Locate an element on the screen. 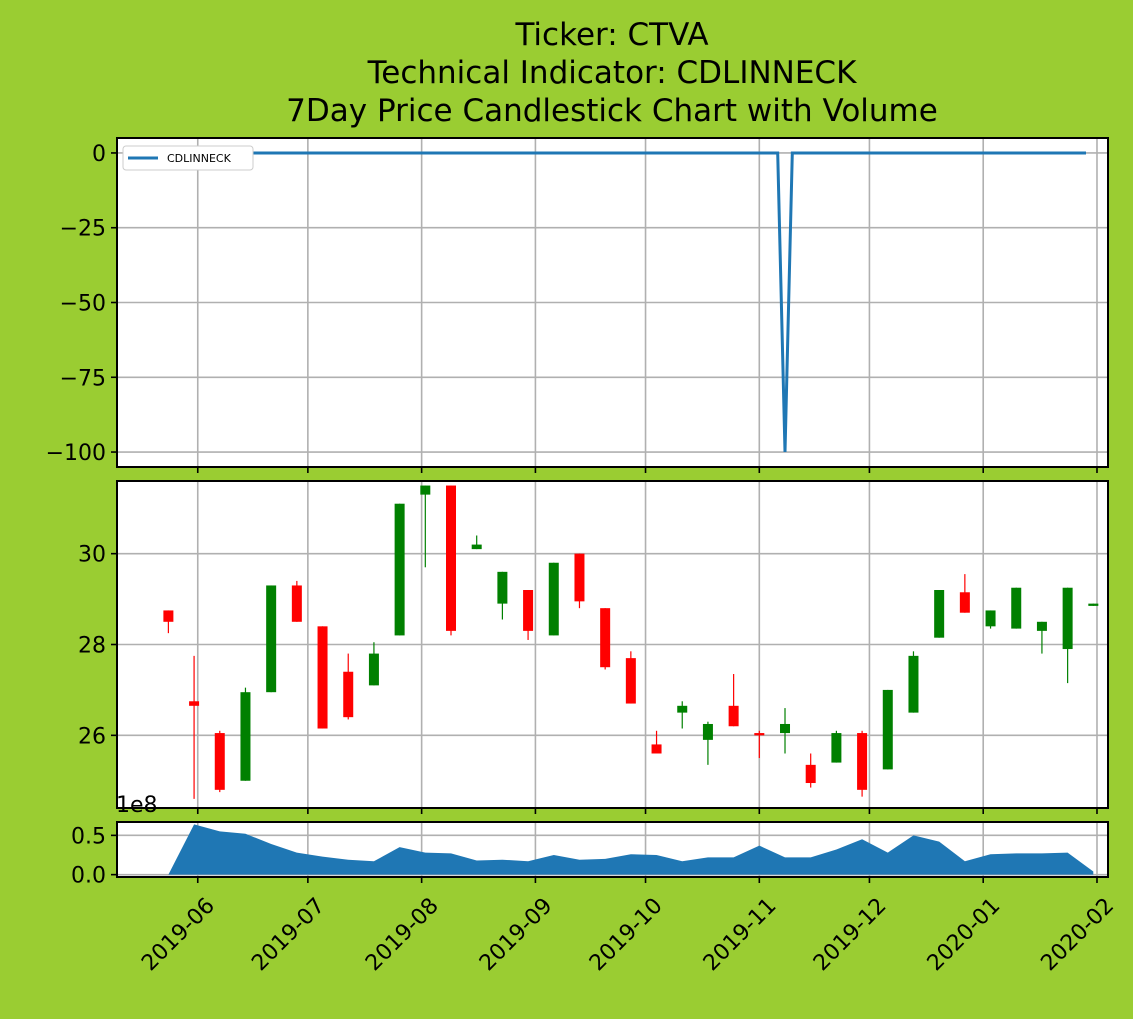  price-y-axis: 26 28 30 is located at coordinates (97, 646).